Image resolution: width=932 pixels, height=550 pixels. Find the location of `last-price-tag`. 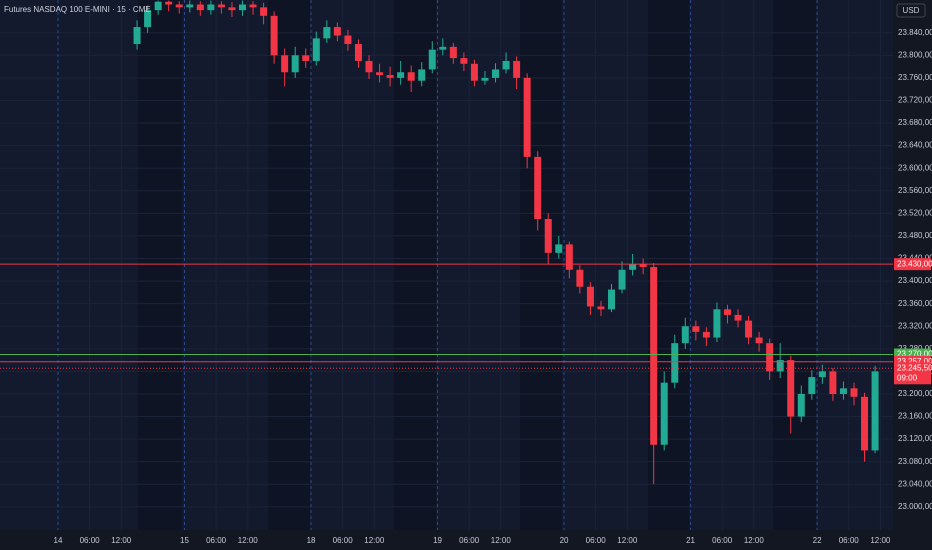

last-price-tag is located at coordinates (912, 373).